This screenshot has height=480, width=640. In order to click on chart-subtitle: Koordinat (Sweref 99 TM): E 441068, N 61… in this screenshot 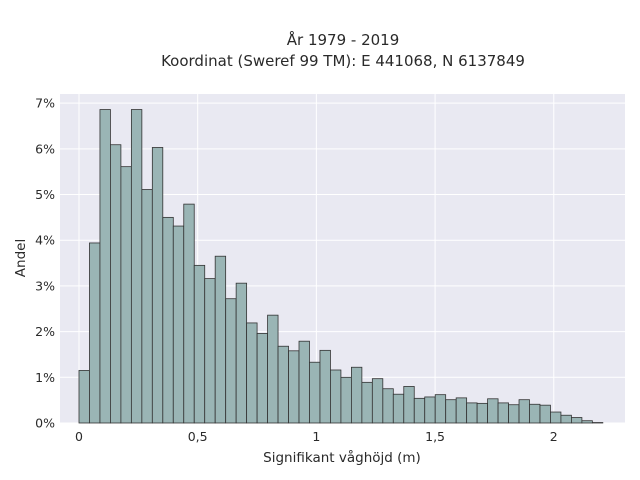, I will do `click(343, 61)`.